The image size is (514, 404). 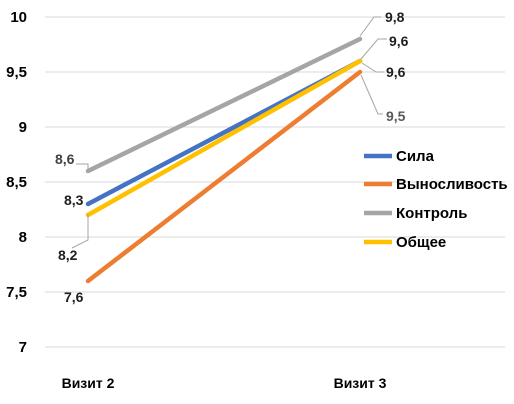 What do you see at coordinates (16, 292) in the screenshot?
I see `y-tick-label: 7,5` at bounding box center [16, 292].